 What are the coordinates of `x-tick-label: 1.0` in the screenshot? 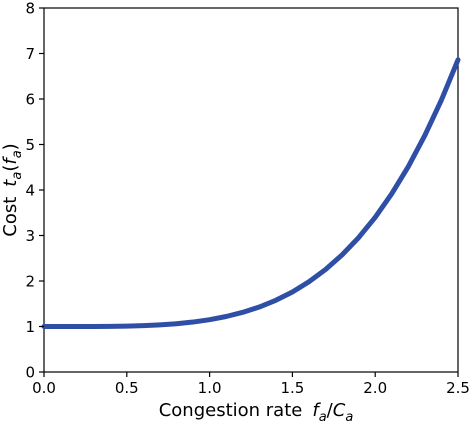 It's located at (210, 388).